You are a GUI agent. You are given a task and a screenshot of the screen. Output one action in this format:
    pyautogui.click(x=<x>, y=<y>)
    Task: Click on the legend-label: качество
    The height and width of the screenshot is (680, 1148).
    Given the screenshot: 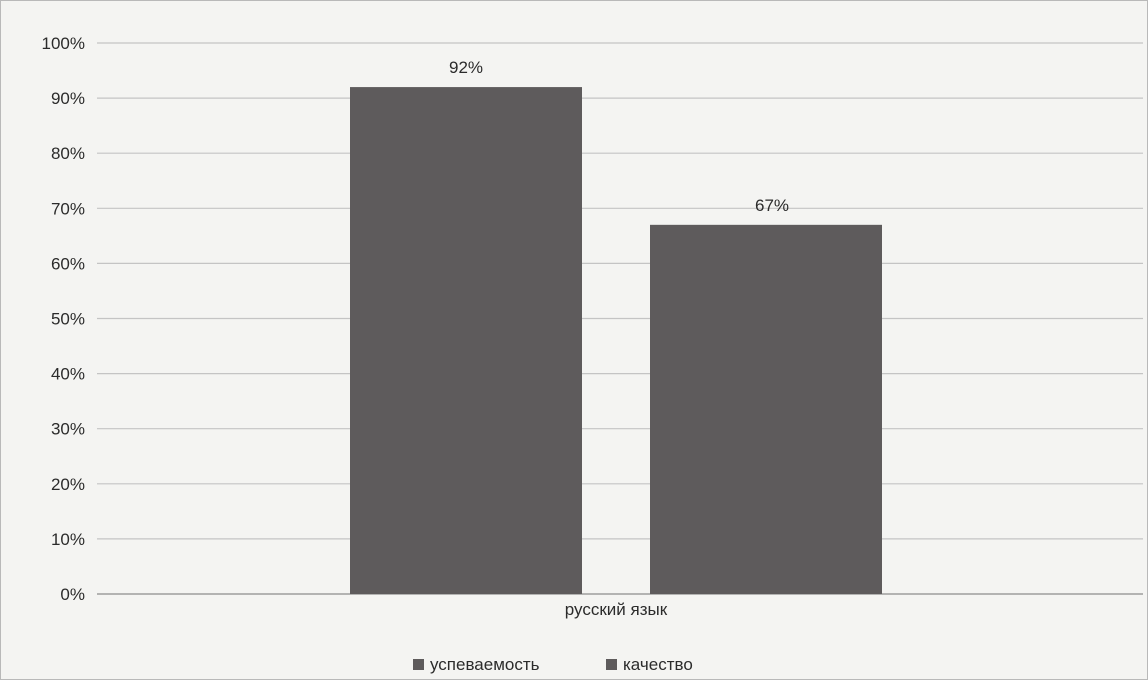 What is the action you would take?
    pyautogui.click(x=658, y=664)
    